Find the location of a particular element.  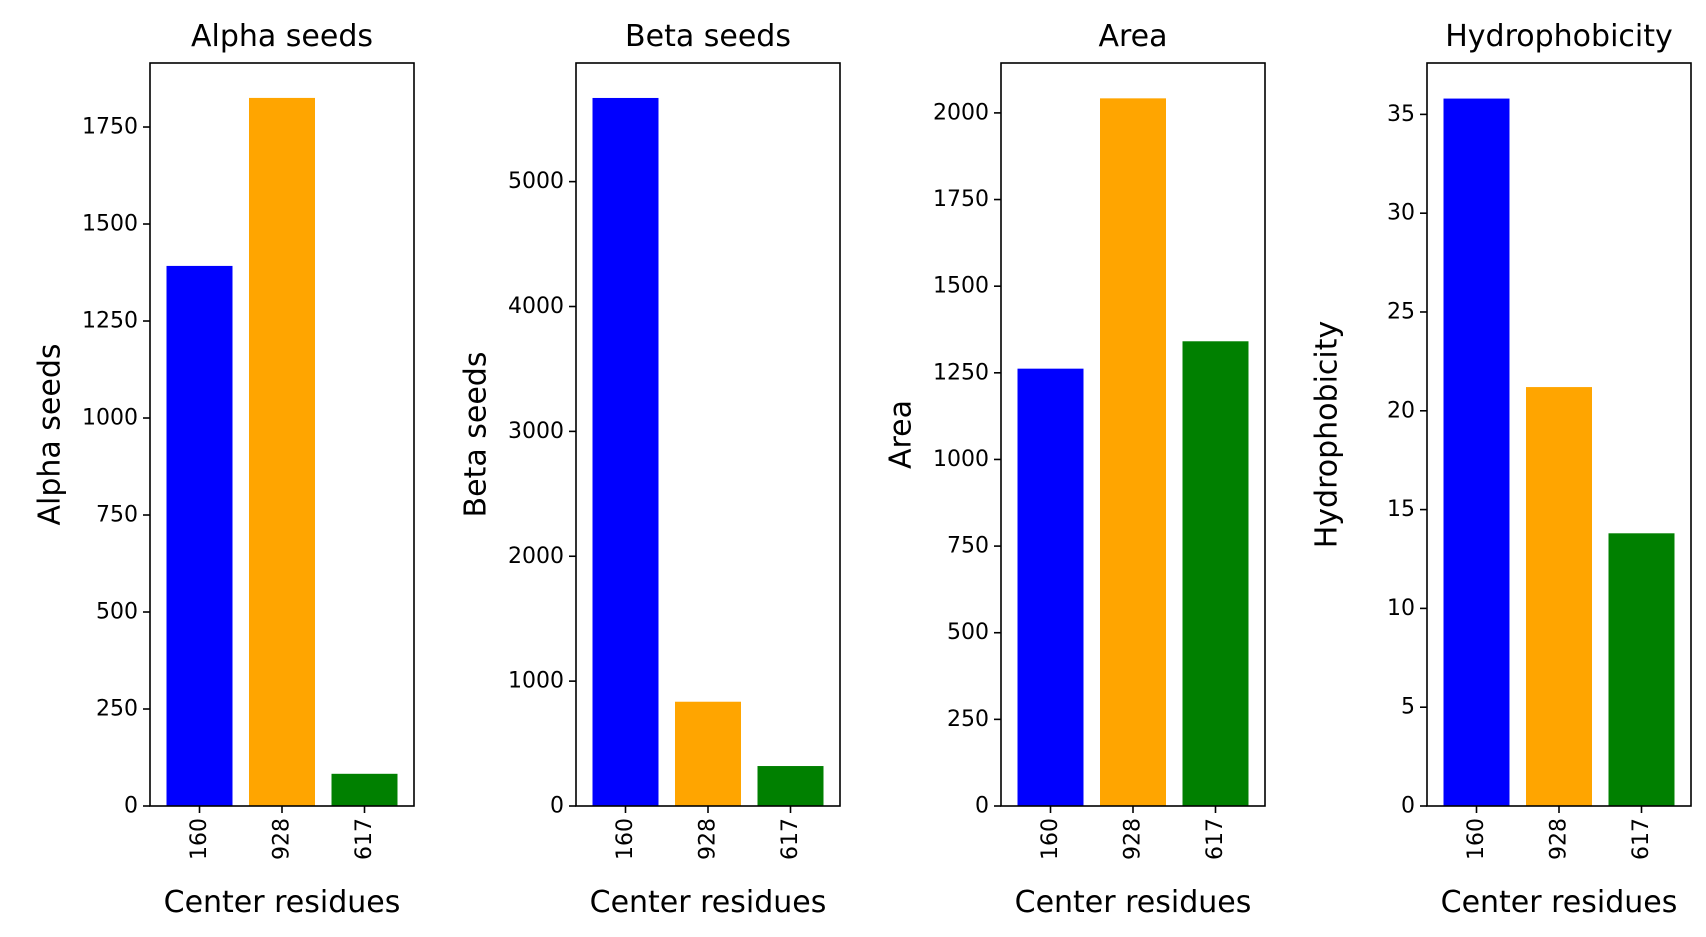

panel-title: Alpha seeds is located at coordinates (282, 36).